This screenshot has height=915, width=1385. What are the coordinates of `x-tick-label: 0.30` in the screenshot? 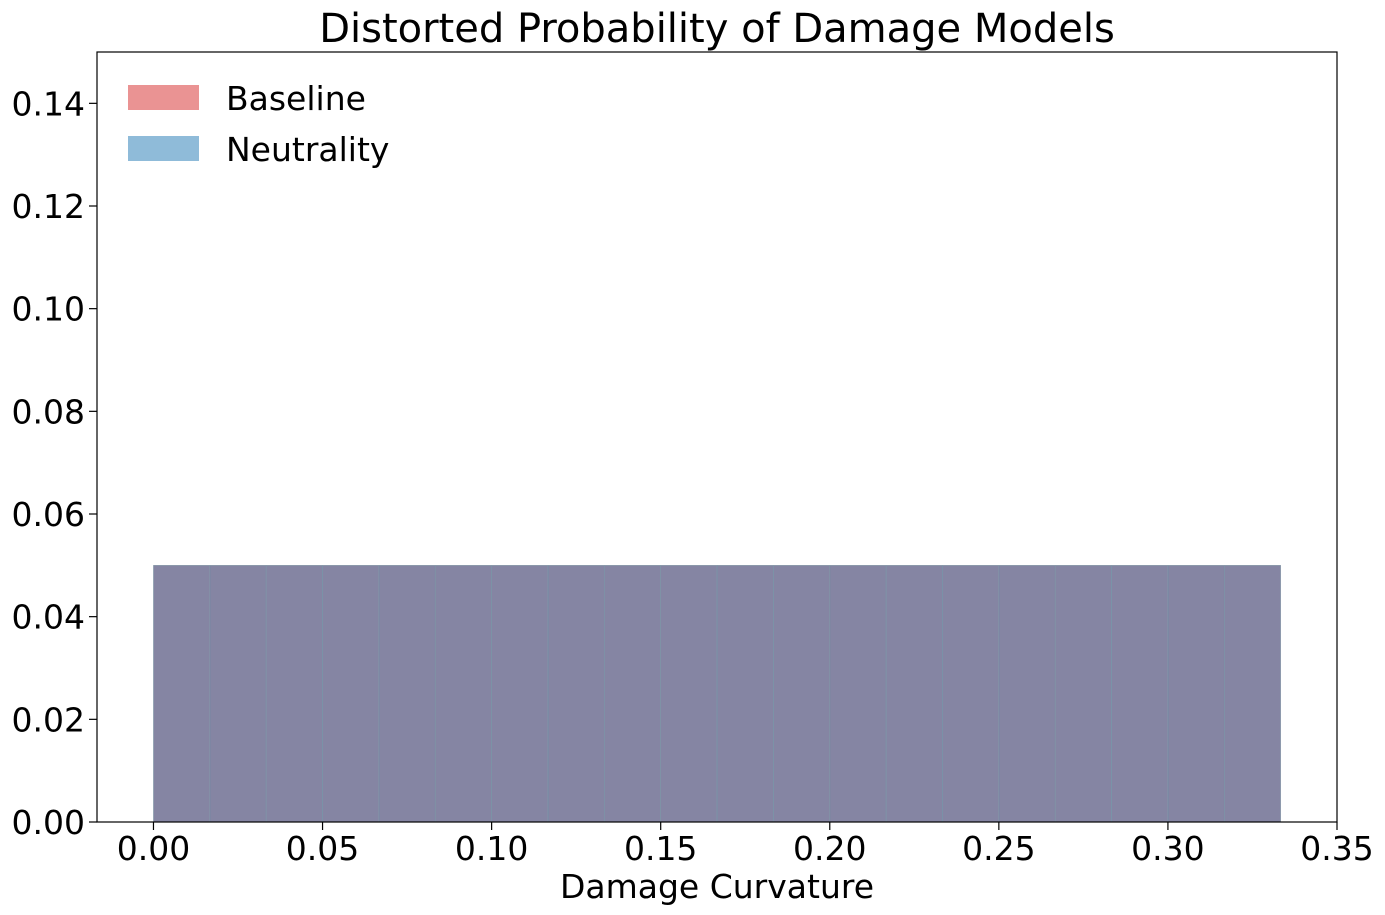 It's located at (1167, 848).